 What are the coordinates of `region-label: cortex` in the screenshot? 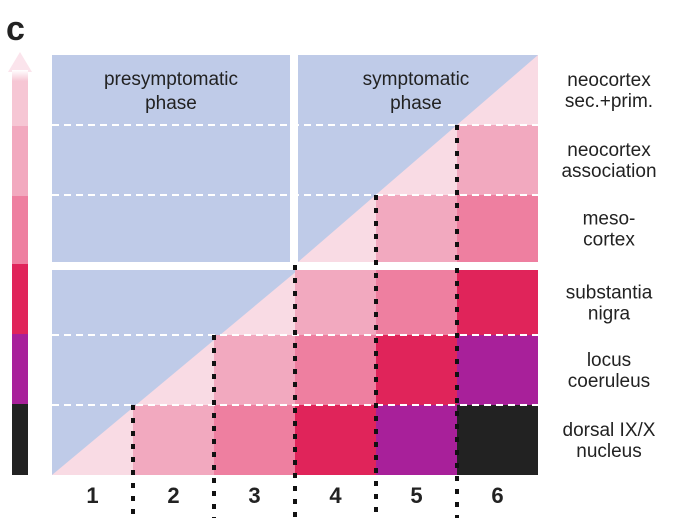 It's located at (609, 240).